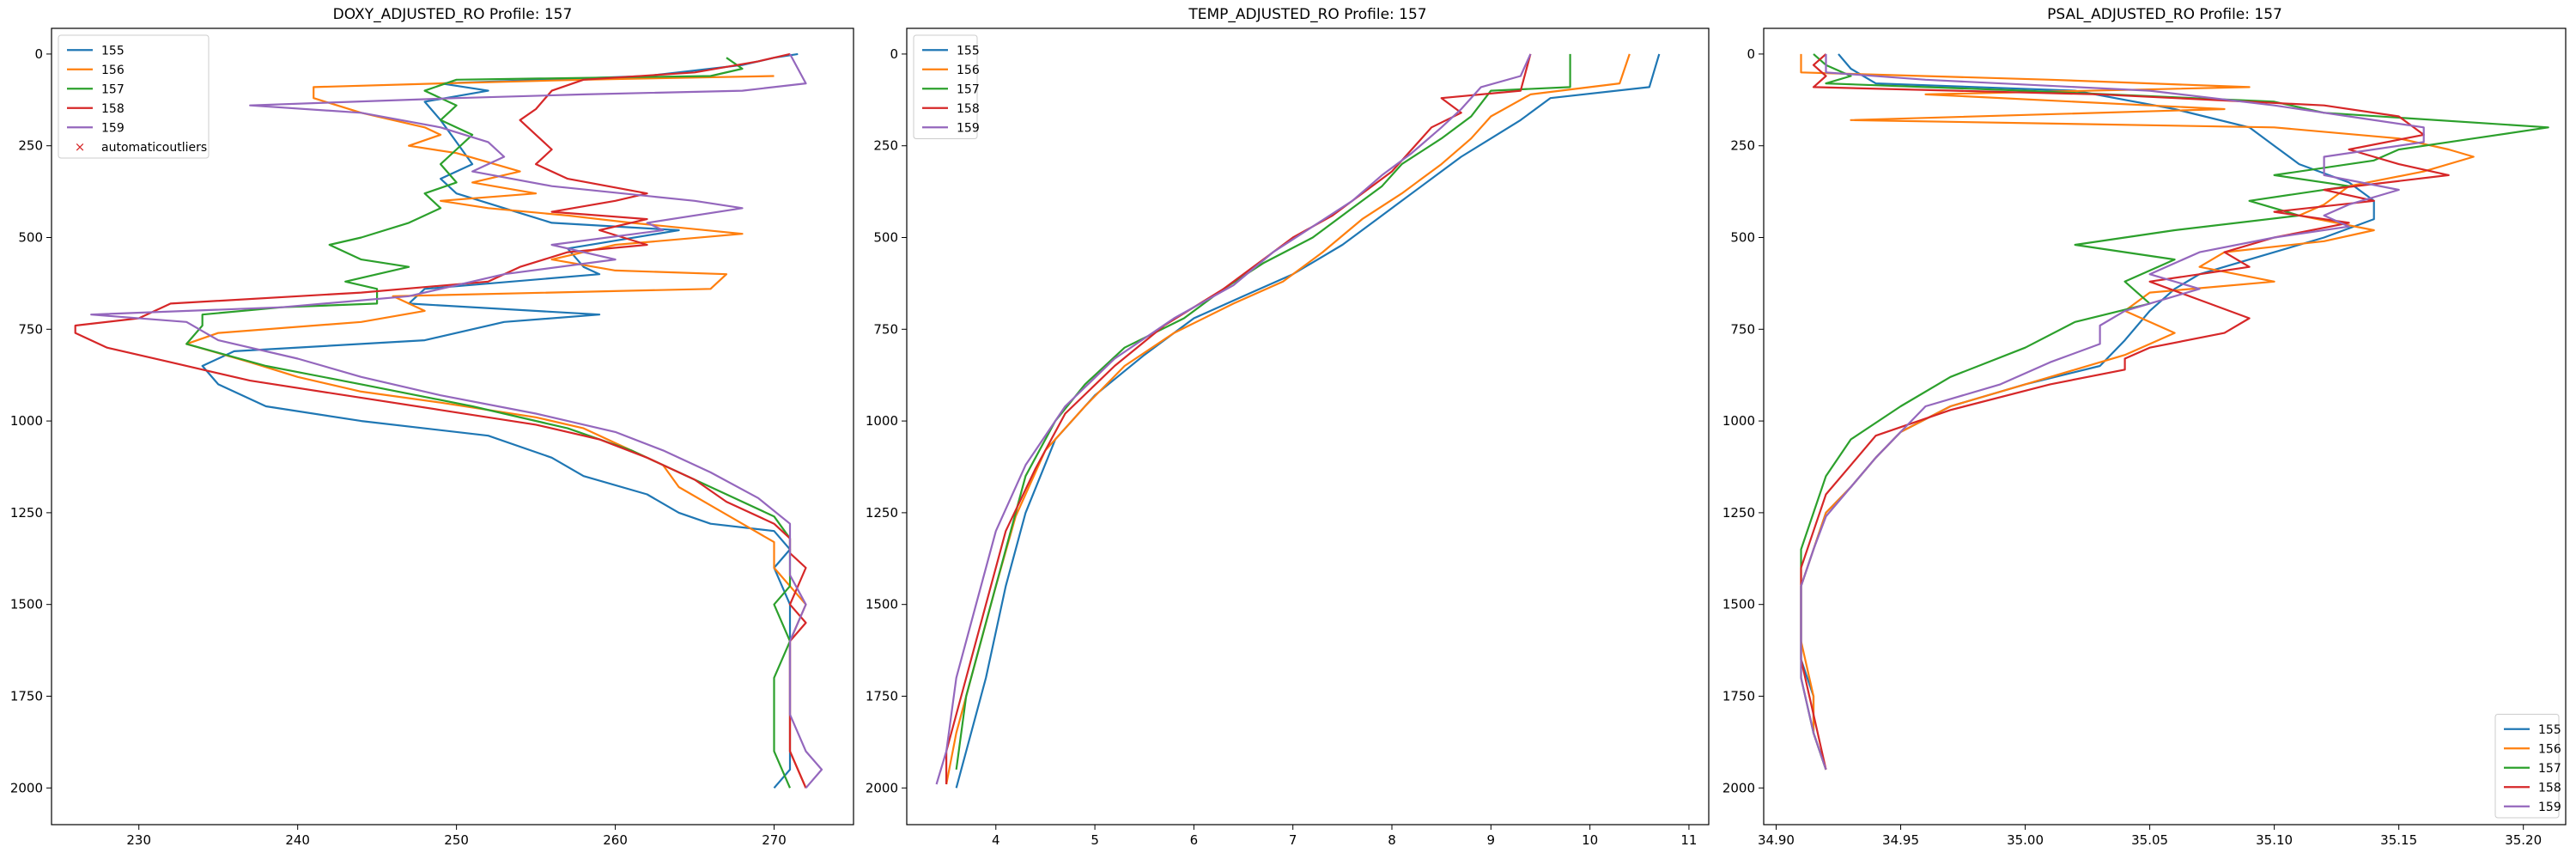 The width and height of the screenshot is (2576, 859). What do you see at coordinates (1195, 840) in the screenshot?
I see `x-tick-label: 6` at bounding box center [1195, 840].